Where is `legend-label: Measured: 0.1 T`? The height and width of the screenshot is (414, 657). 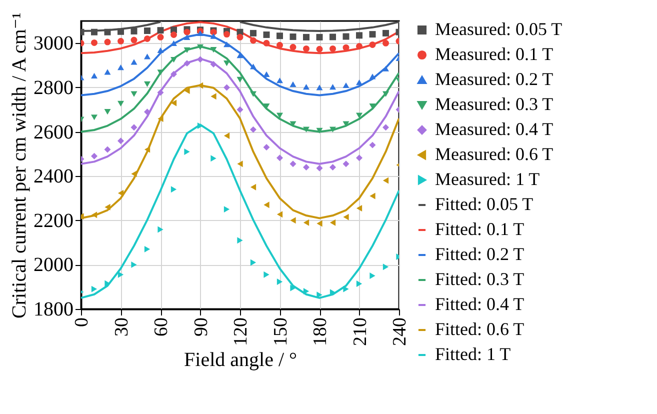 legend-label: Measured: 0.1 T is located at coordinates (494, 54).